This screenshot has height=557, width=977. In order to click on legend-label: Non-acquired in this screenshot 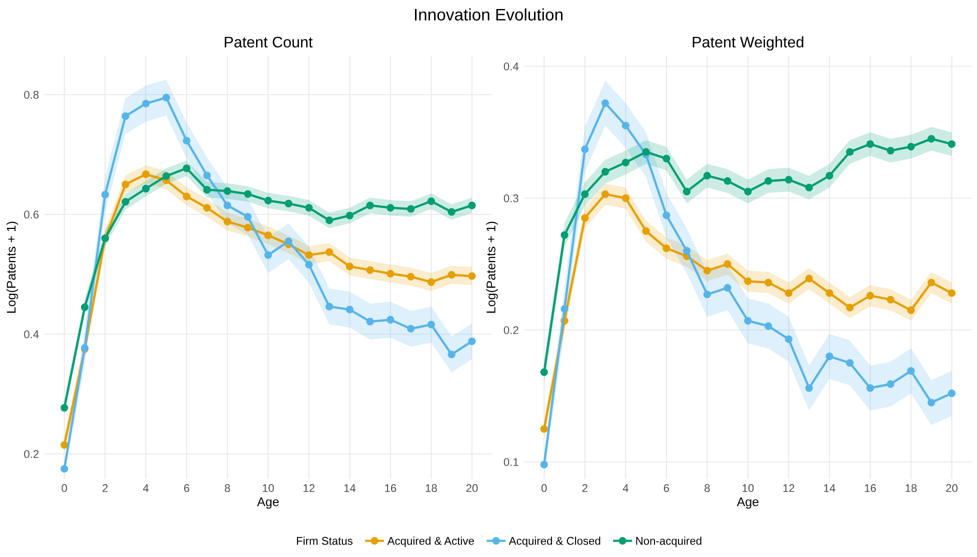, I will do `click(669, 541)`.